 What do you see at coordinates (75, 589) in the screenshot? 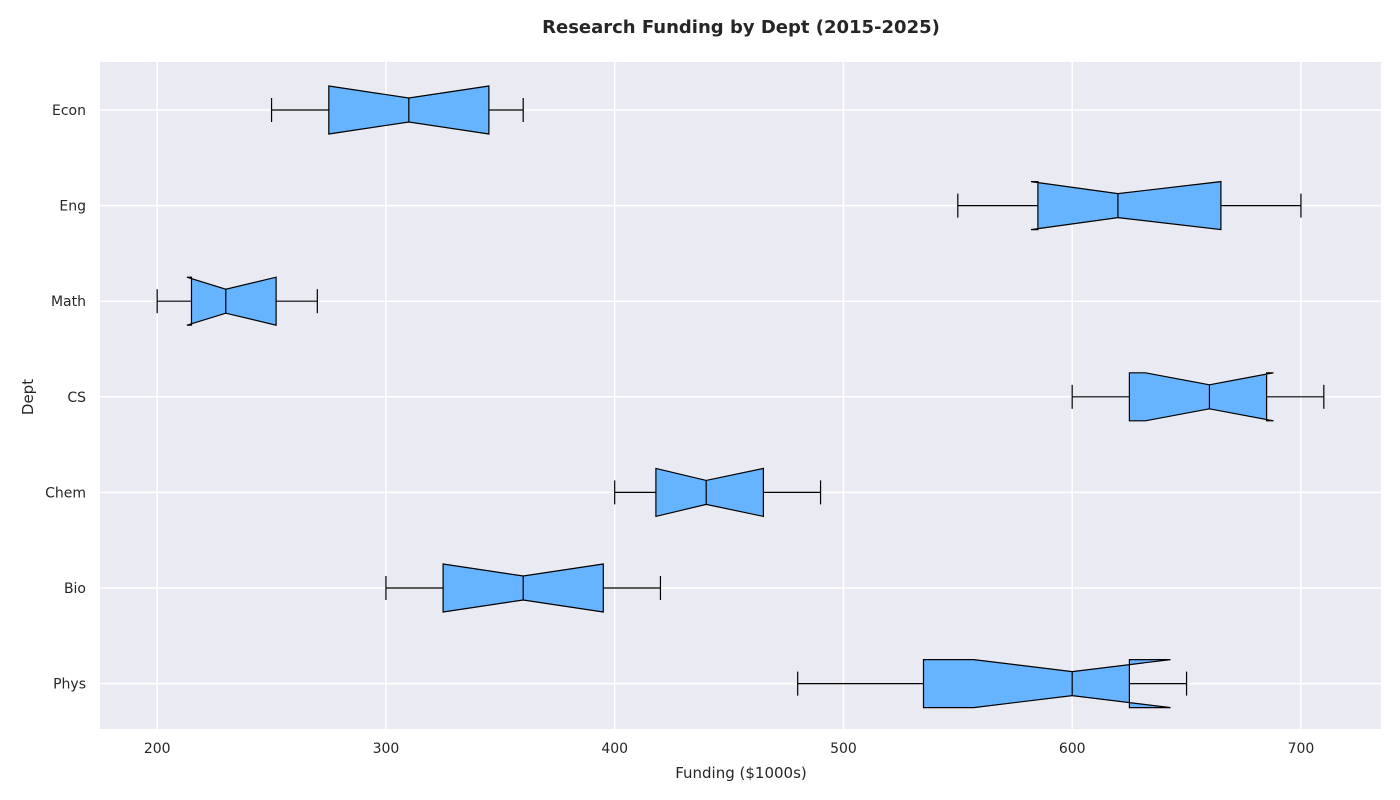
I see `y-tick-label: Bio` at bounding box center [75, 589].